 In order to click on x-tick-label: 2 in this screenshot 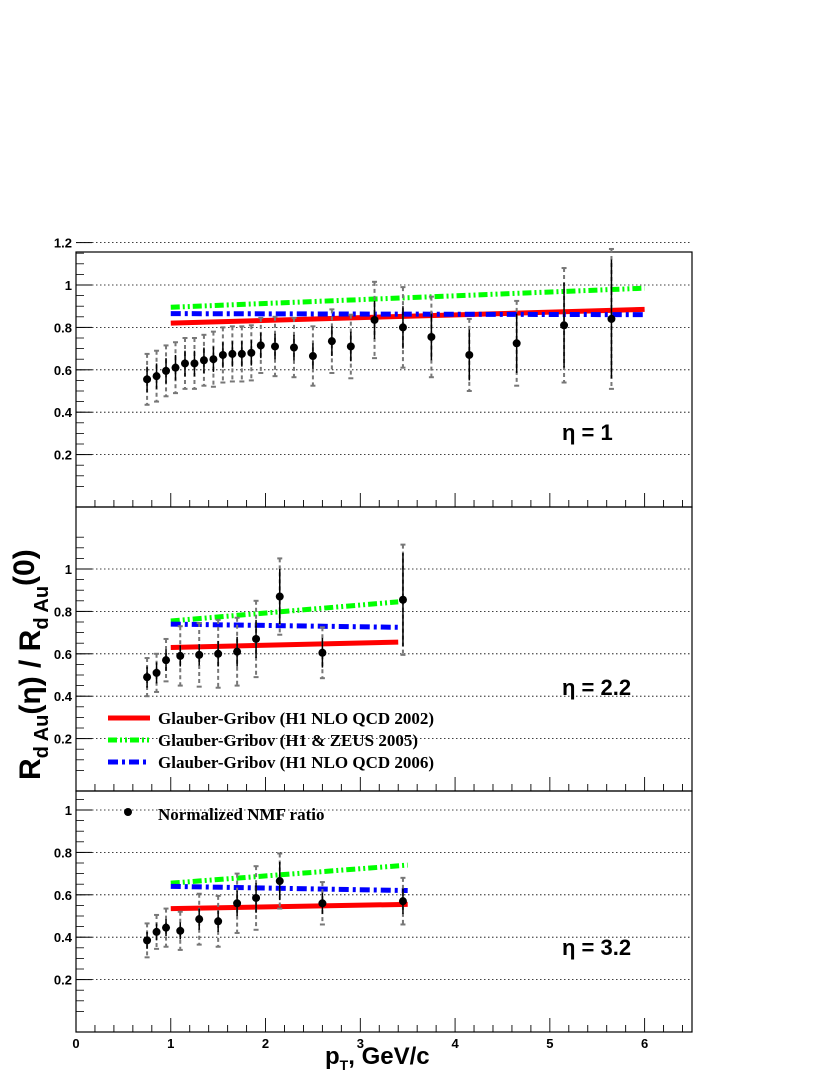, I will do `click(265, 1043)`.